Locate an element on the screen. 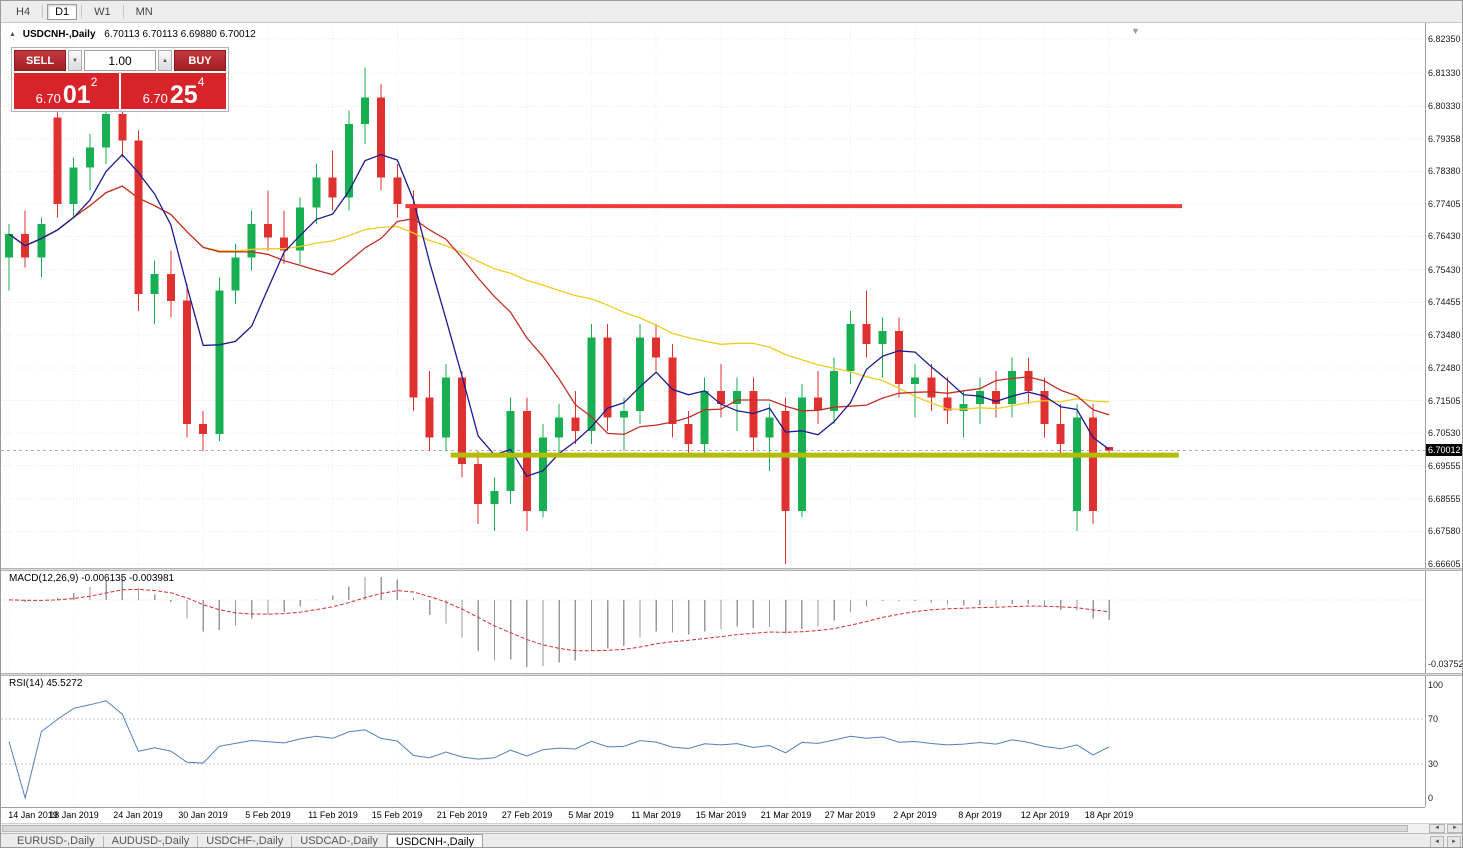  chart-symbol-label: USDCNH-,Daily is located at coordinates (59, 34).